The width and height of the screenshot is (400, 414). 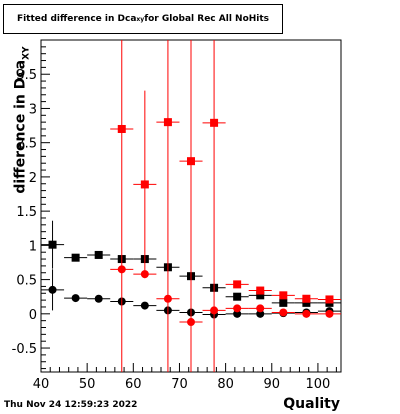 I want to click on chart-title-subscript: xy, so click(x=140, y=19).